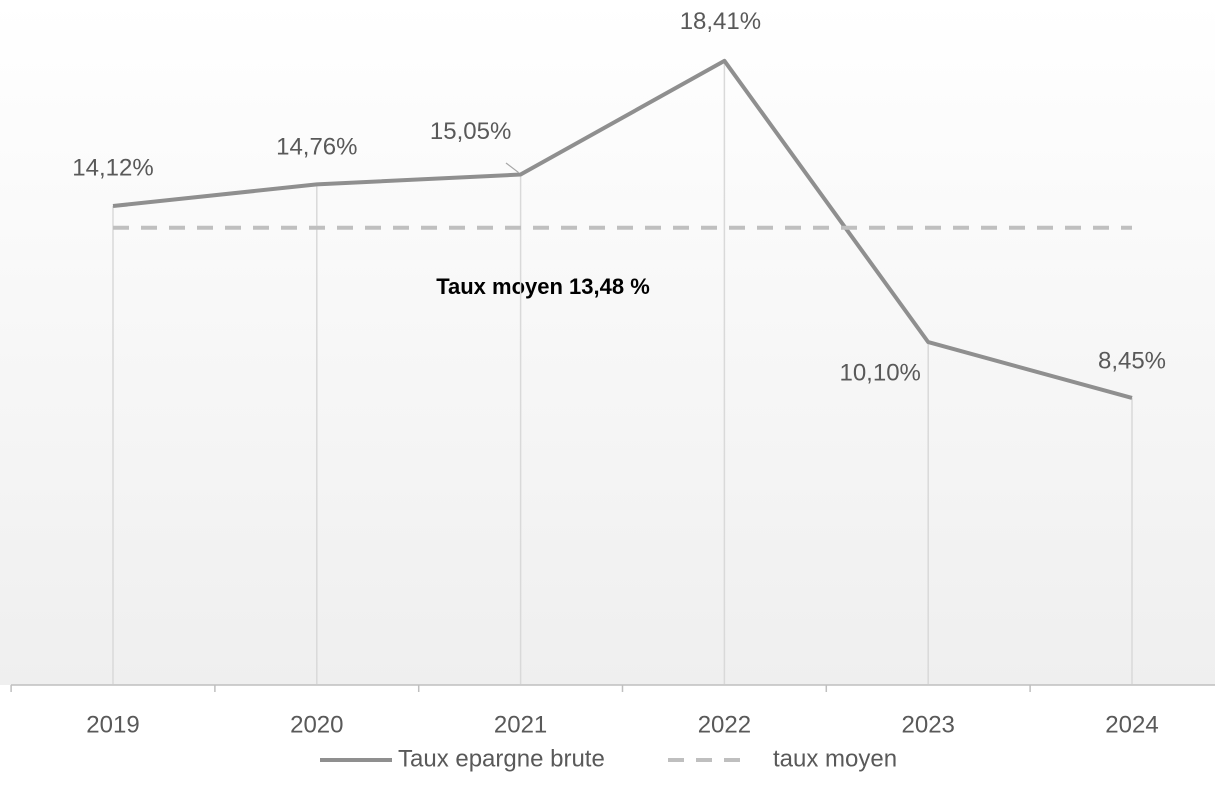 The width and height of the screenshot is (1215, 803). Describe the element at coordinates (112, 724) in the screenshot. I see `x-tick-label: 2019` at that location.